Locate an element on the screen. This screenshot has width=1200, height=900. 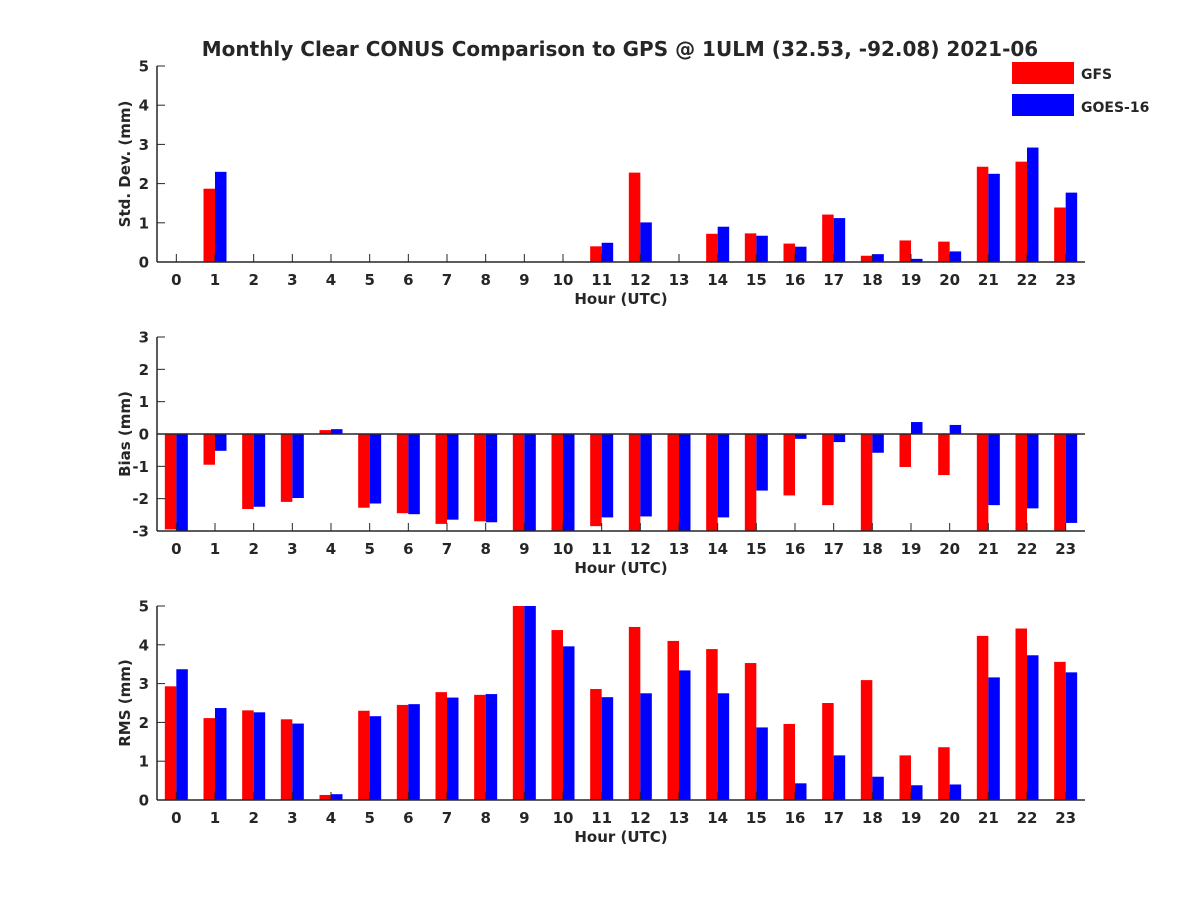
x-tick-label: 7 is located at coordinates (447, 549).